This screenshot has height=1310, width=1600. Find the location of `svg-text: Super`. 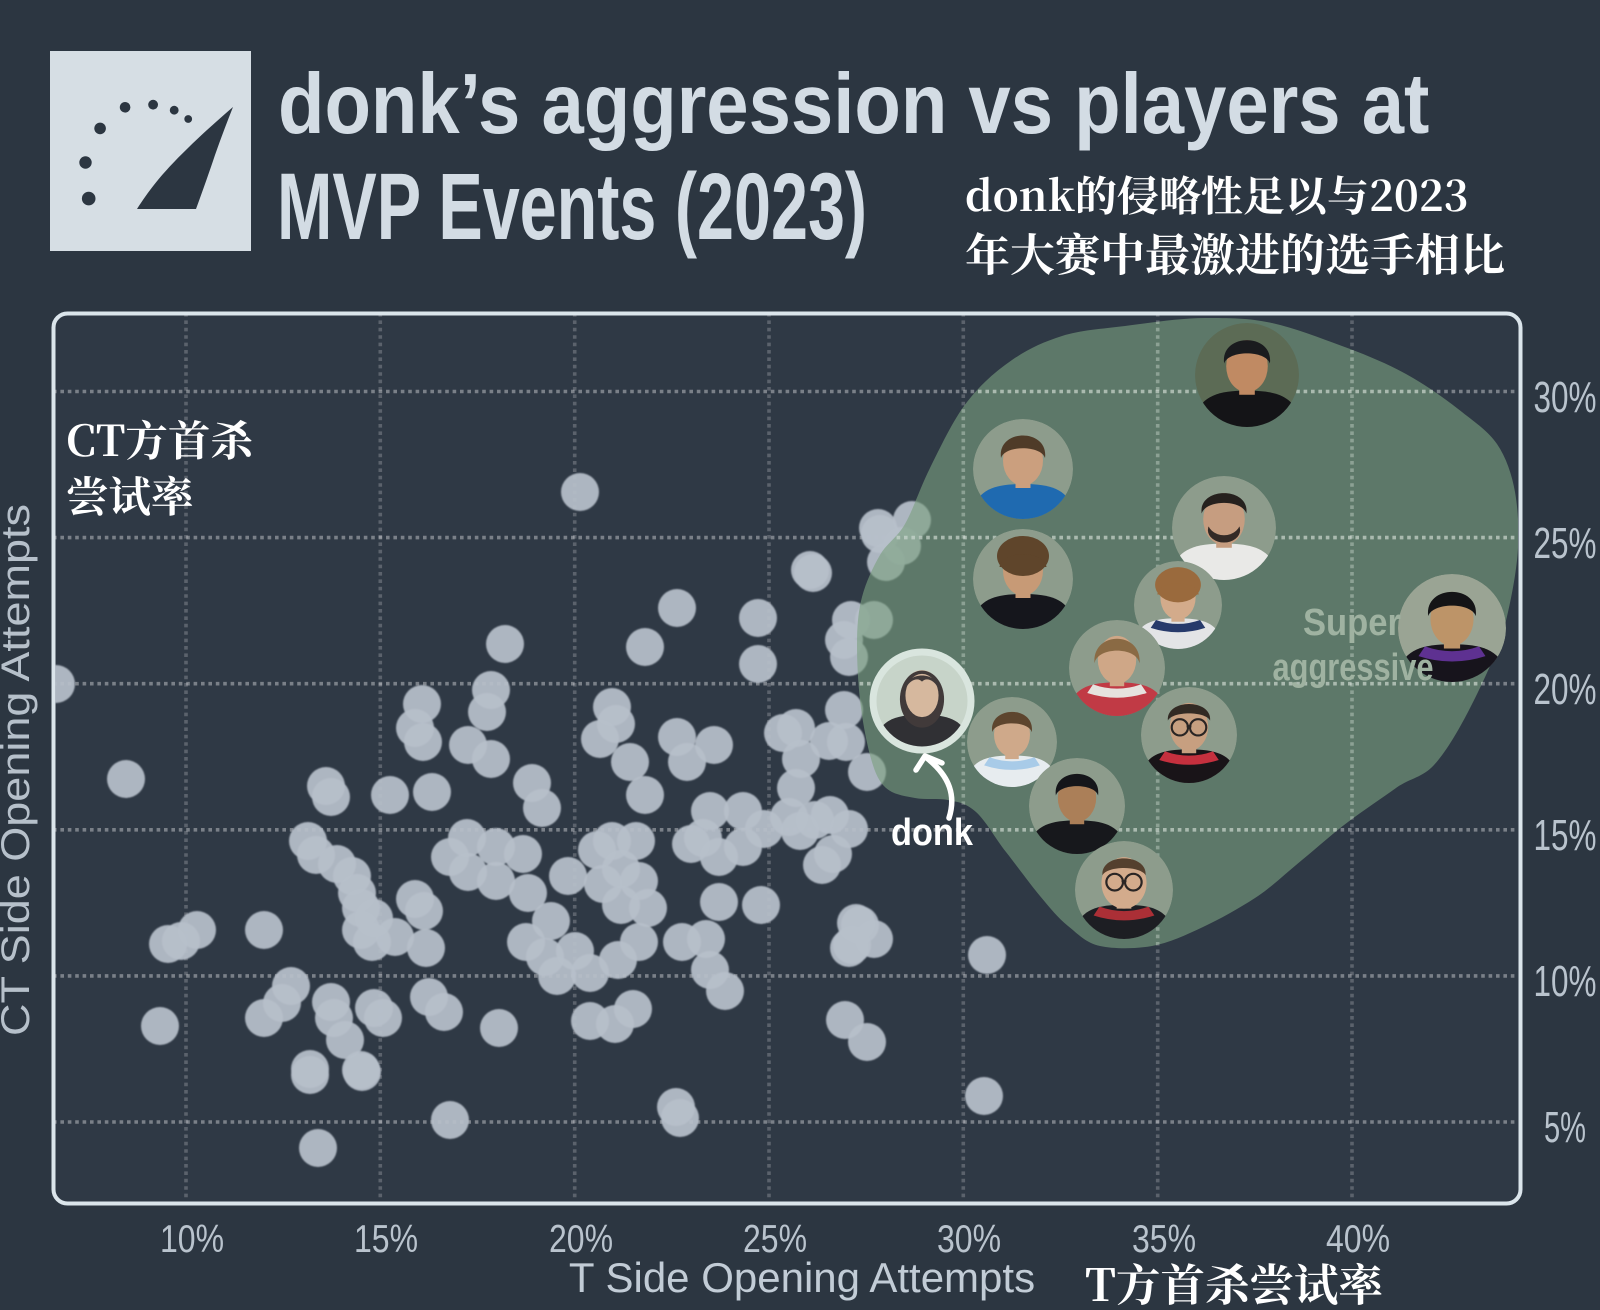

svg-text: Super is located at coordinates (1352, 623).